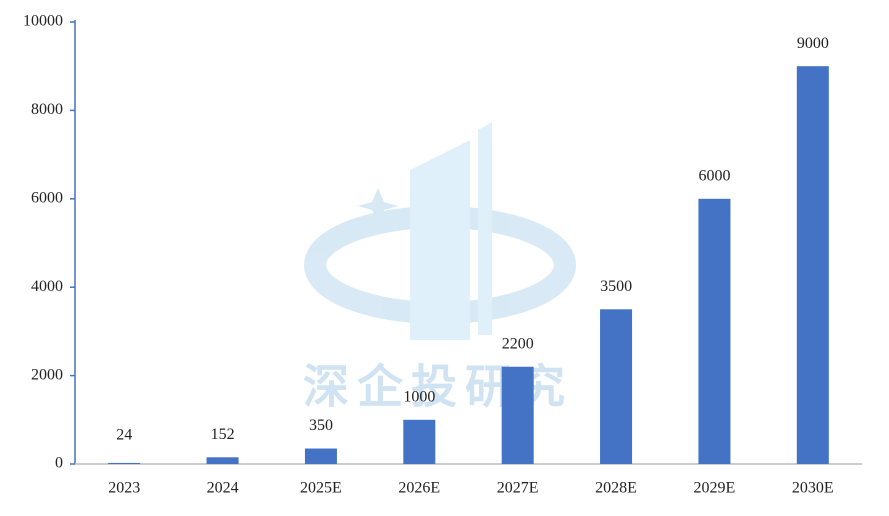  I want to click on y-tick-label: 2000, so click(47, 374).